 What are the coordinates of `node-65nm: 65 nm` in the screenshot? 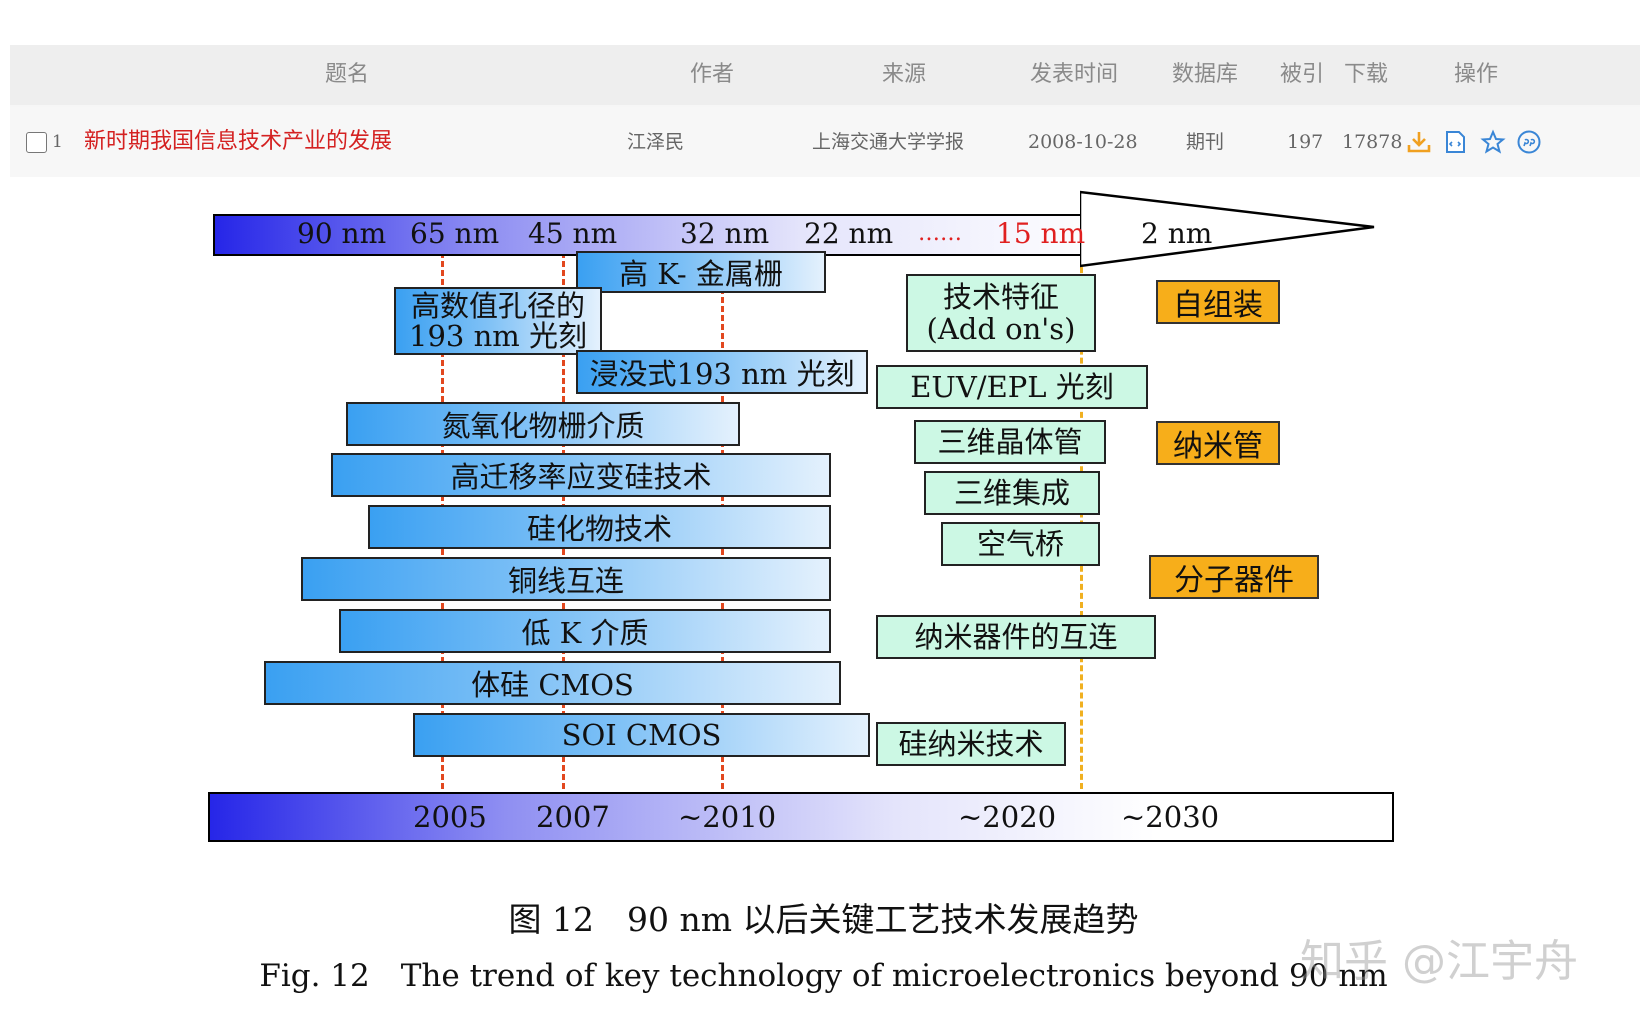 It's located at (455, 233).